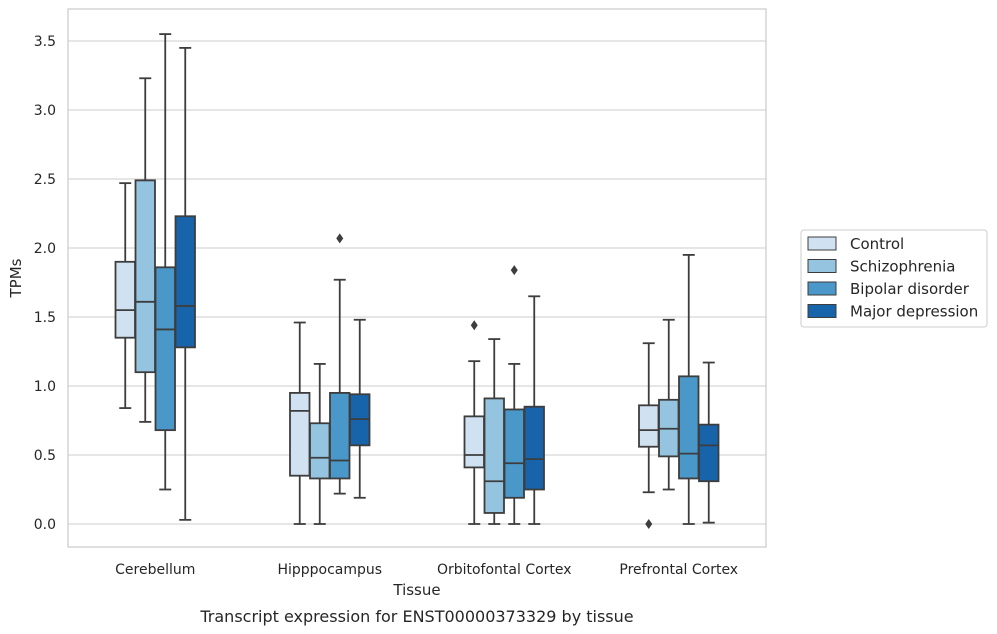  I want to click on y-tick-label: 2.5, so click(45, 180).